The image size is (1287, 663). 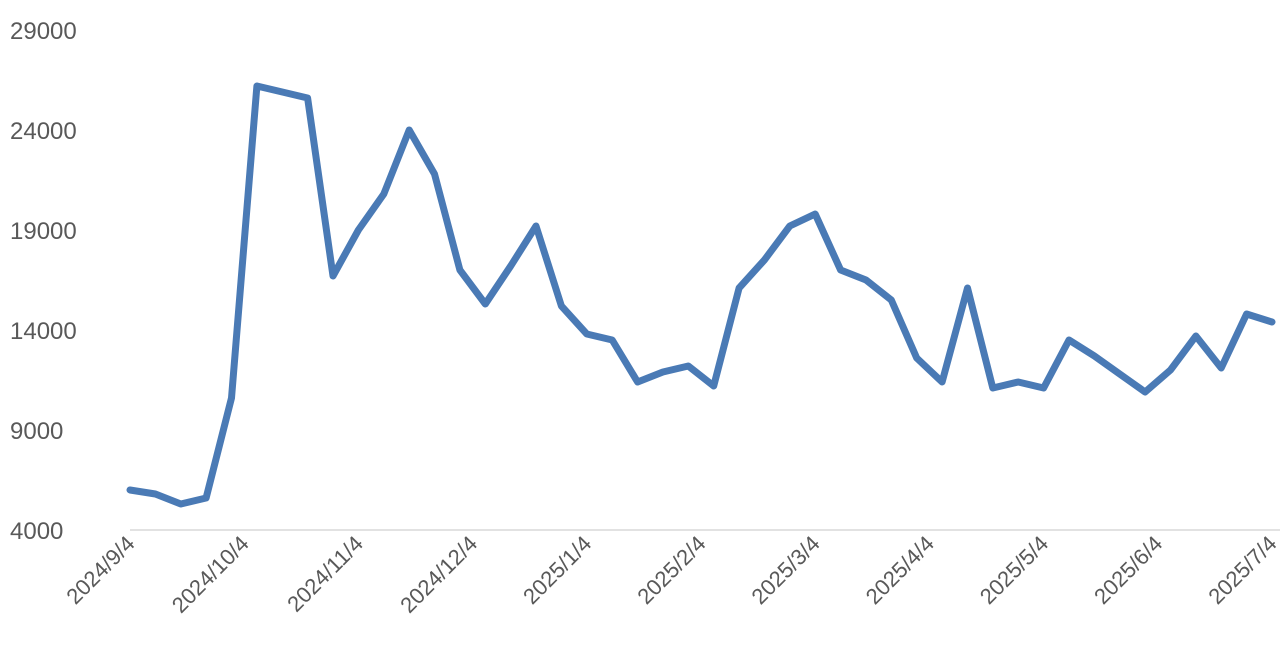 I want to click on y-tick-label: 29000, so click(x=43, y=31).